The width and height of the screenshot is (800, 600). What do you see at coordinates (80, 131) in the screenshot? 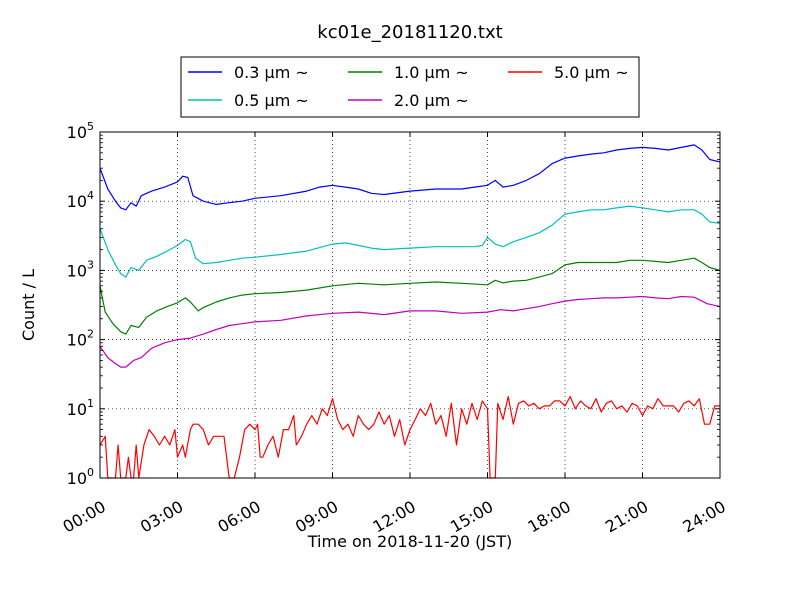
I see `y-tick-label: 10⁵` at bounding box center [80, 131].